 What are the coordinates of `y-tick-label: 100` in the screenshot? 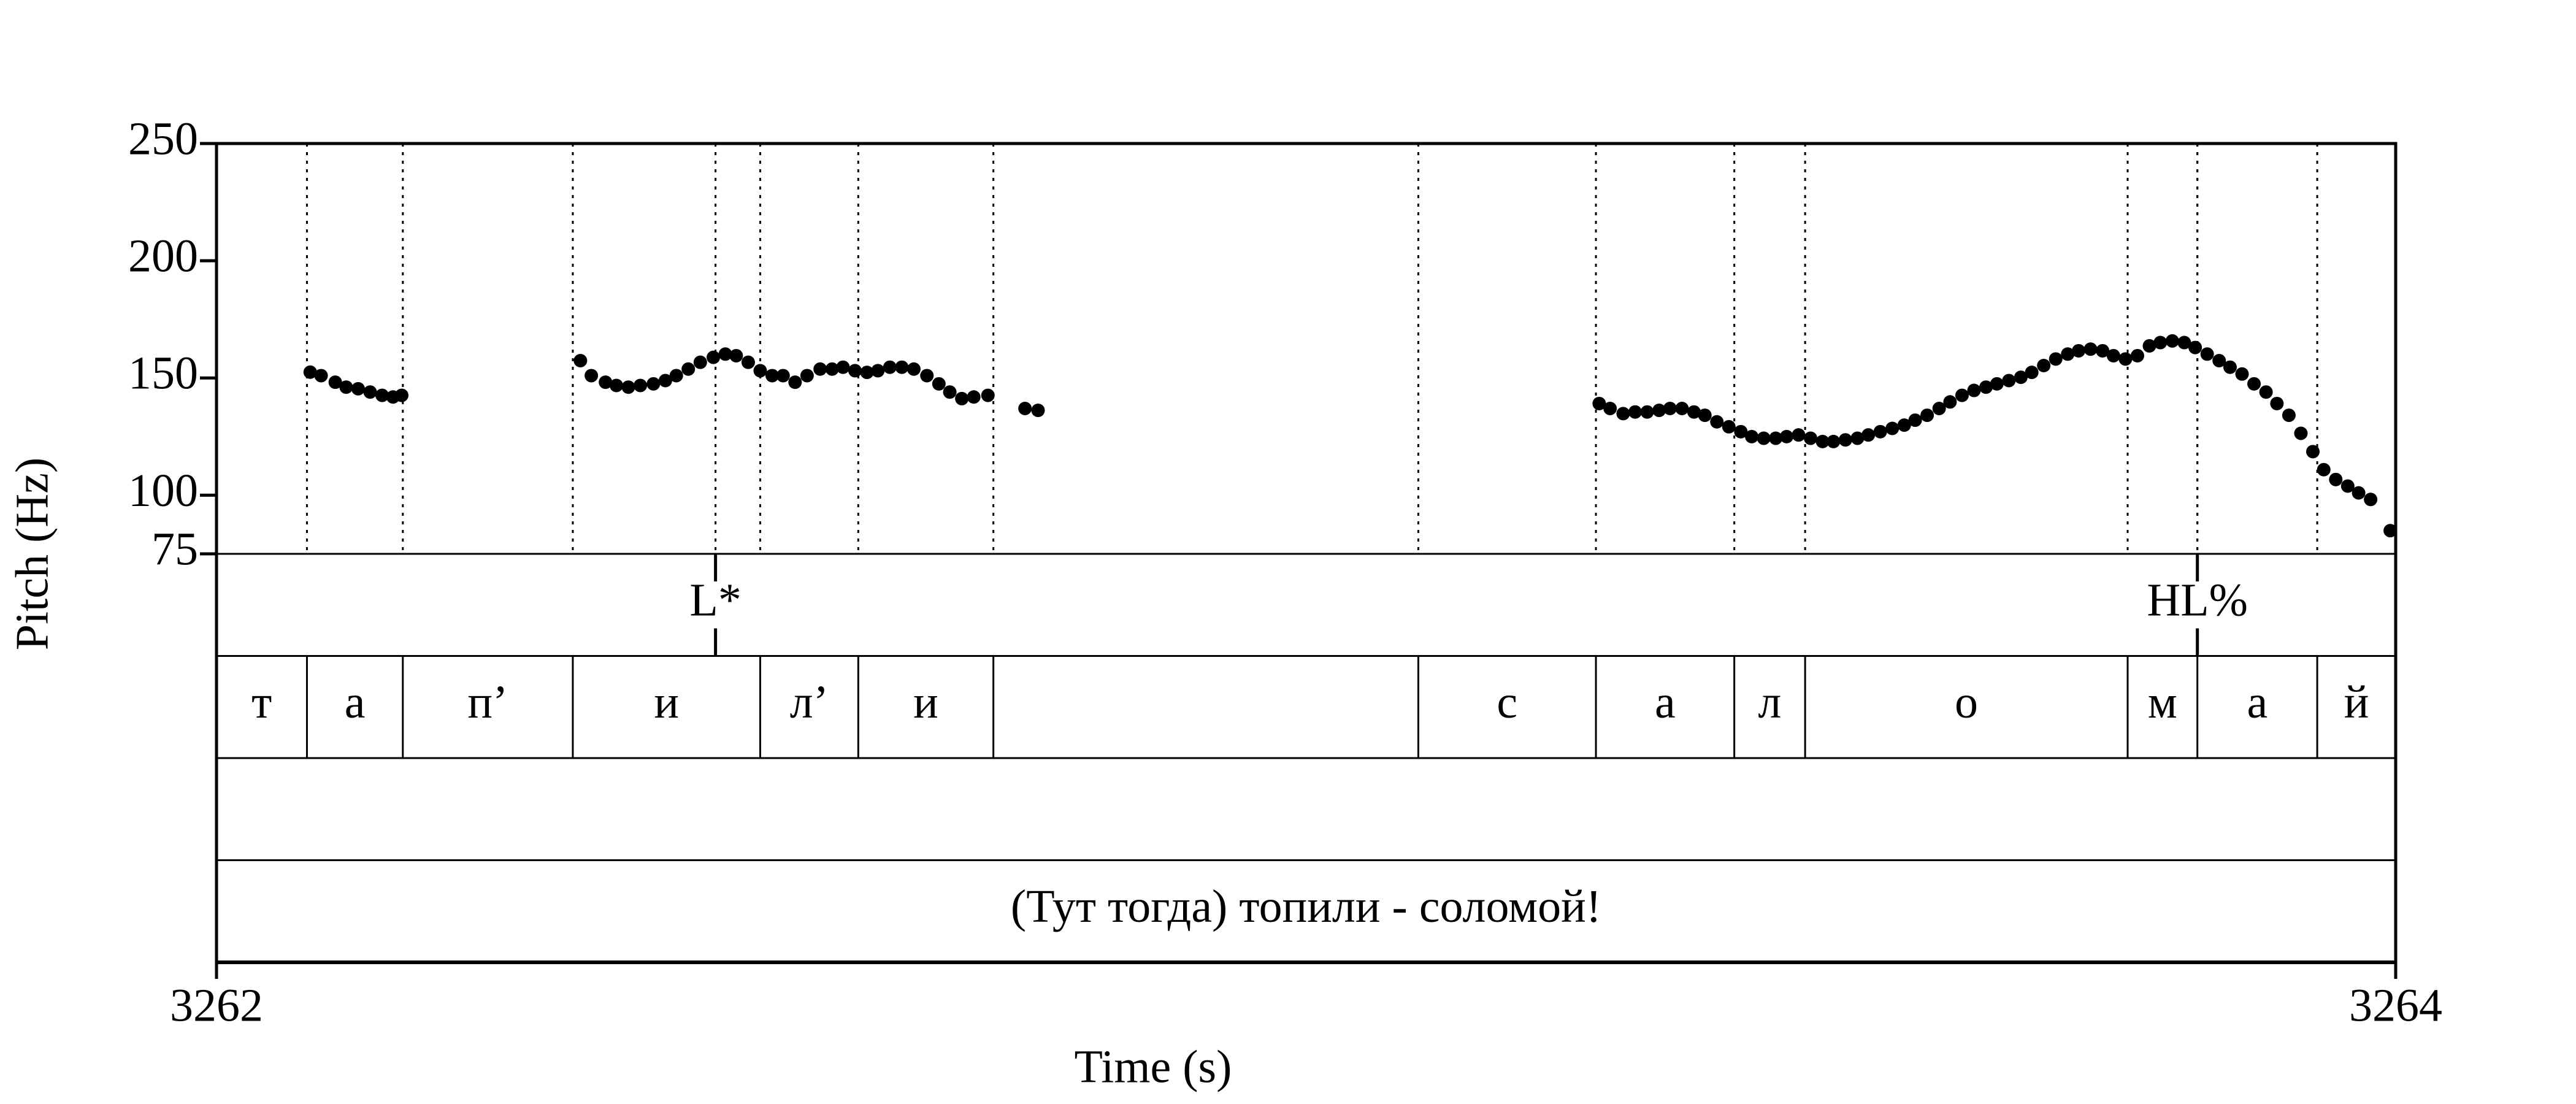 It's located at (163, 490).